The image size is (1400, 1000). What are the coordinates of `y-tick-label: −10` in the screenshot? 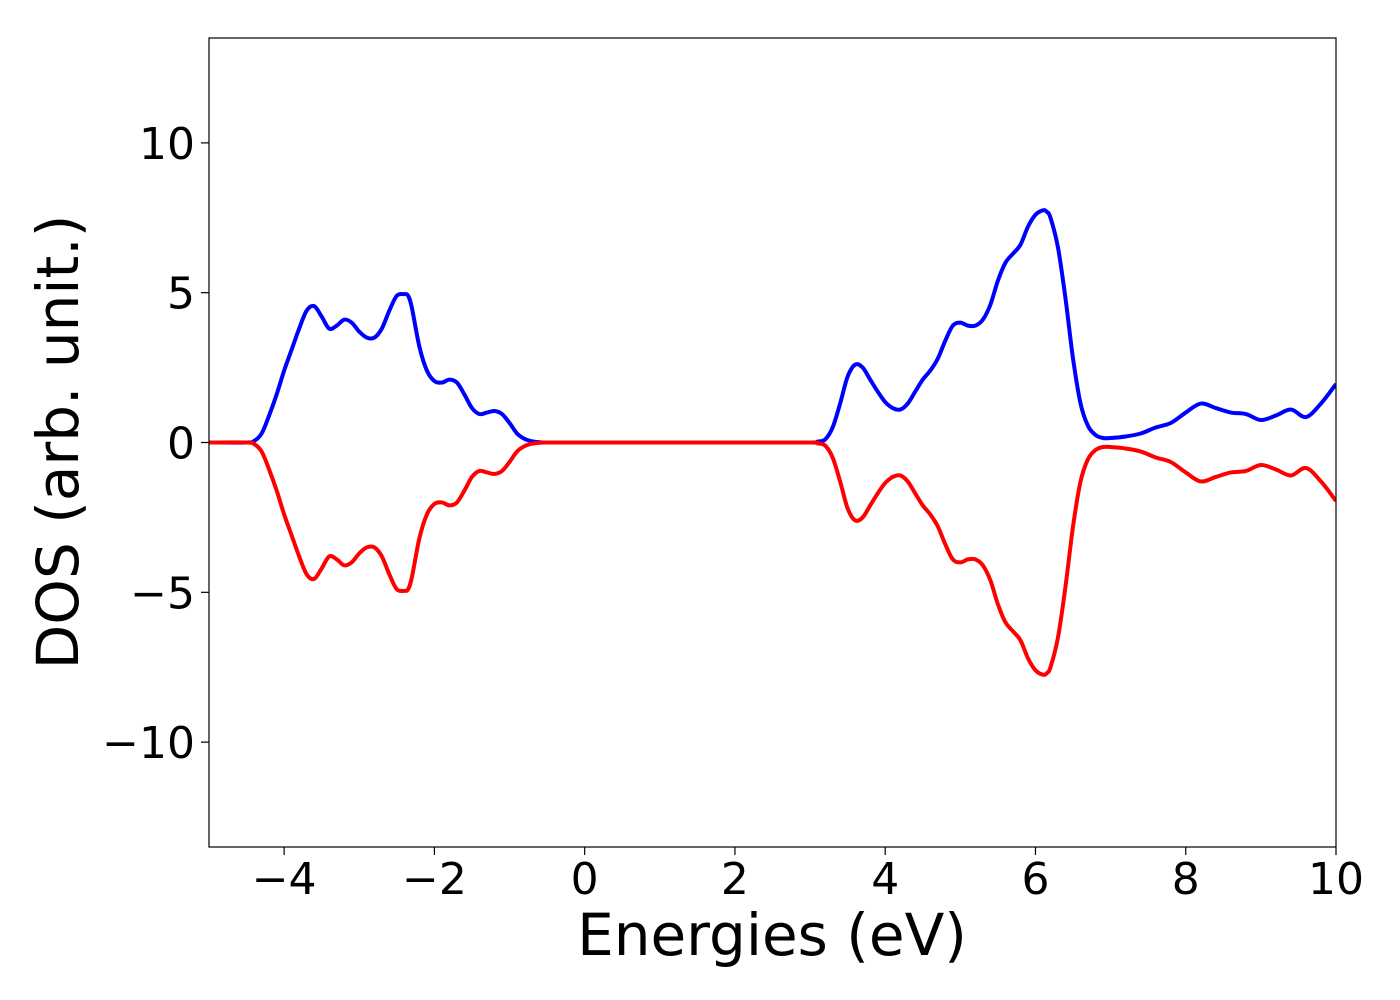 It's located at (148, 743).